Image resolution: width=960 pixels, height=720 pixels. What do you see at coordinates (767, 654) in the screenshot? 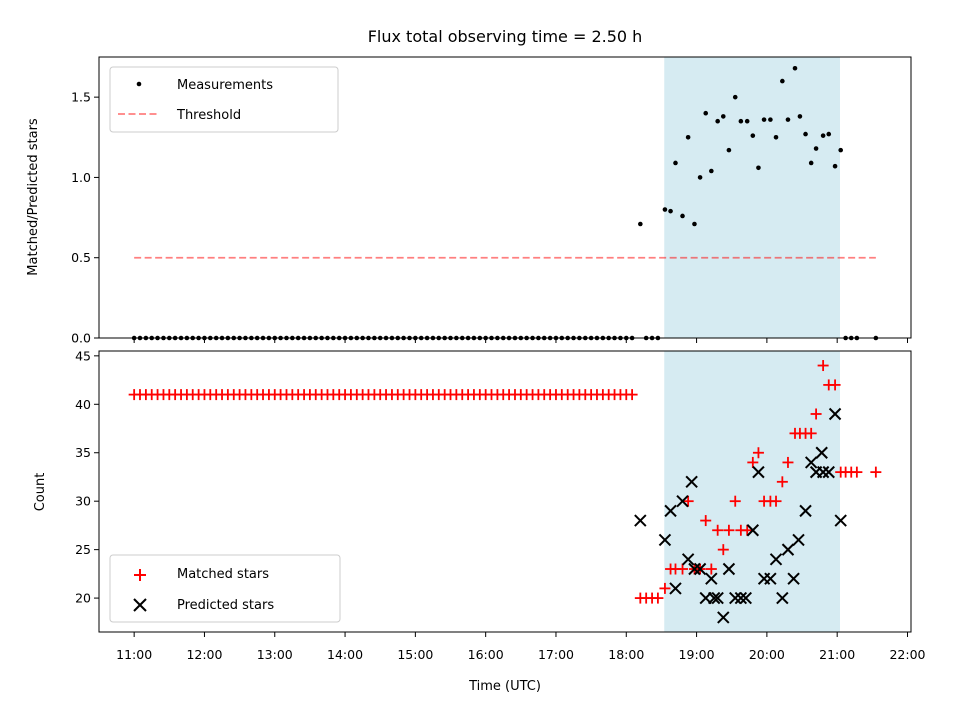
I see `x-tick-label: 20:00` at bounding box center [767, 654].